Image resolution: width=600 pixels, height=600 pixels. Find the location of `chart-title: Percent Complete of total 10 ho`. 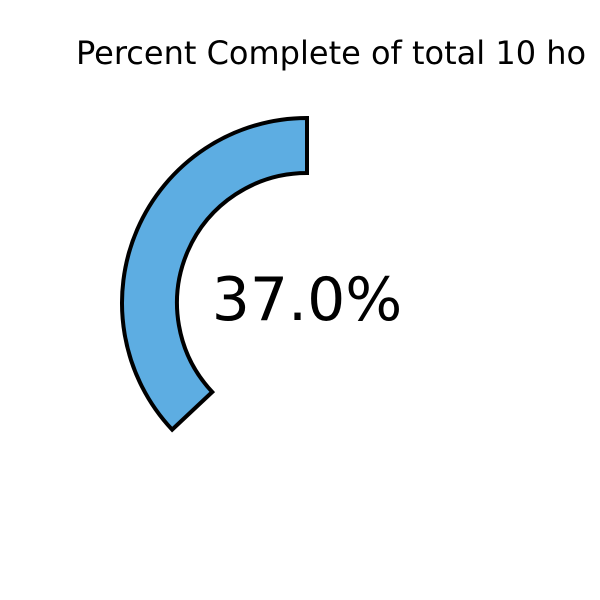

chart-title: Percent Complete of total 10 ho is located at coordinates (331, 53).